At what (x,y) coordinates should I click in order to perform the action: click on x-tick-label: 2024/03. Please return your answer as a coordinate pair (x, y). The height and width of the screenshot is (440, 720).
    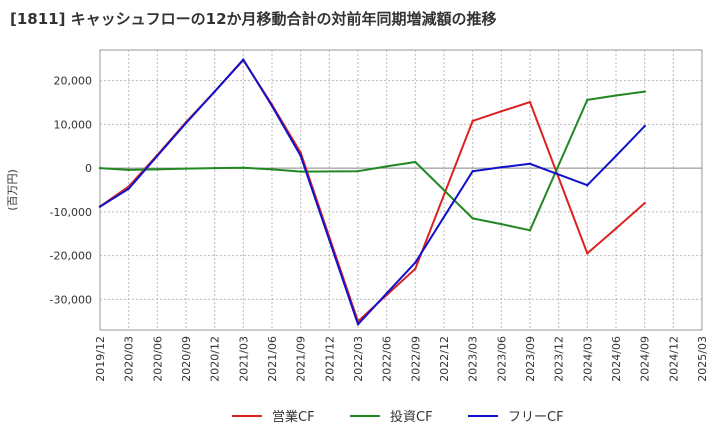
    Looking at the image, I should click on (587, 359).